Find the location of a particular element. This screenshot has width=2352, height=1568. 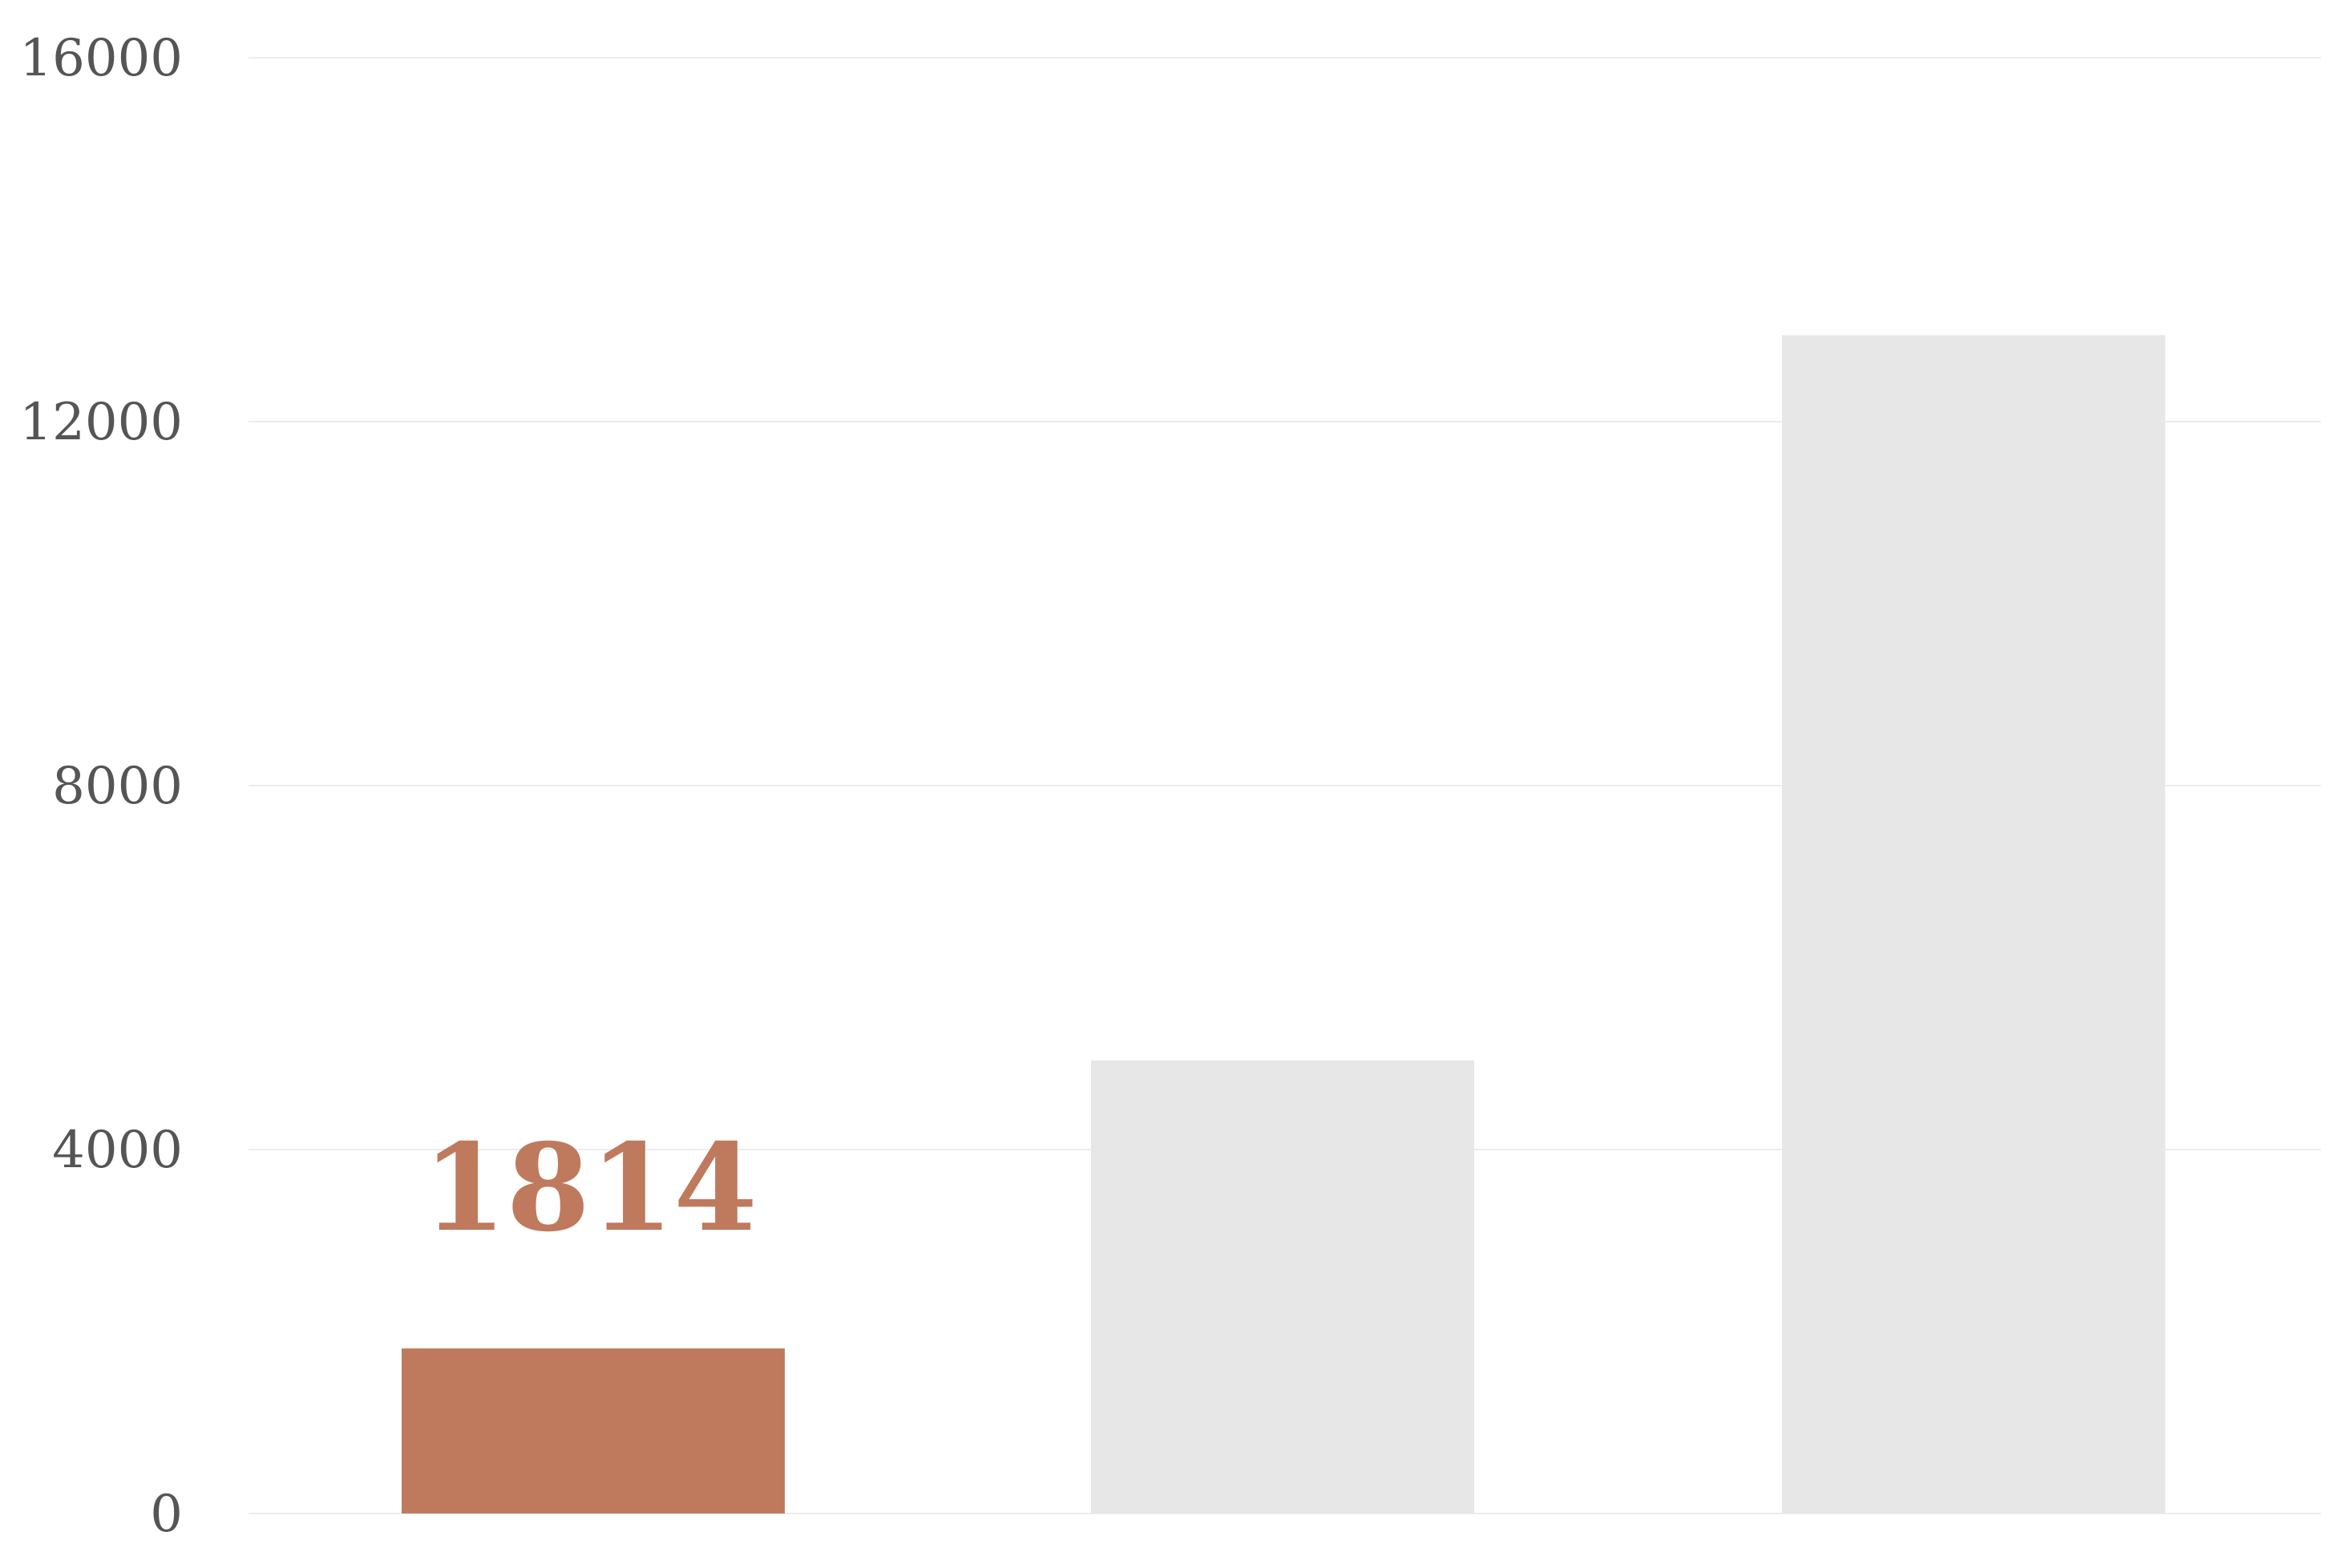

y-tick-label: 4000 is located at coordinates (117, 1150).